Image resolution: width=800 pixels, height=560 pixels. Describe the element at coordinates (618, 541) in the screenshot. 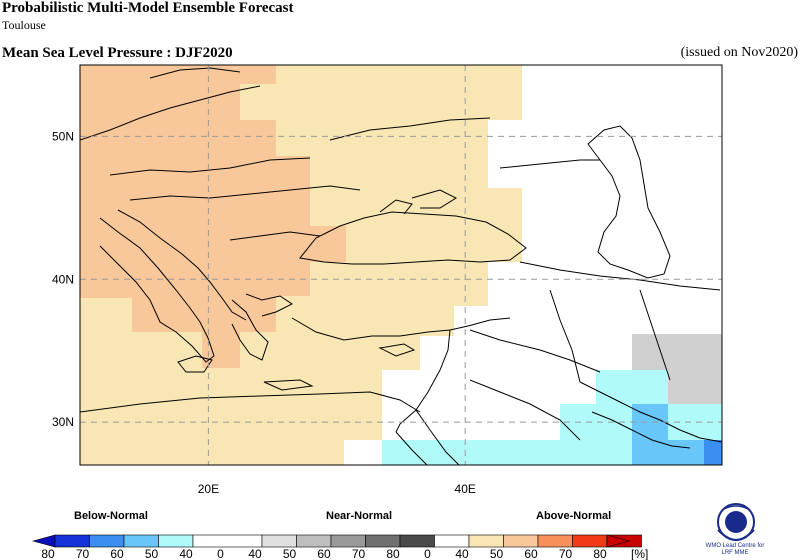

I see `legend-arrow-right` at that location.